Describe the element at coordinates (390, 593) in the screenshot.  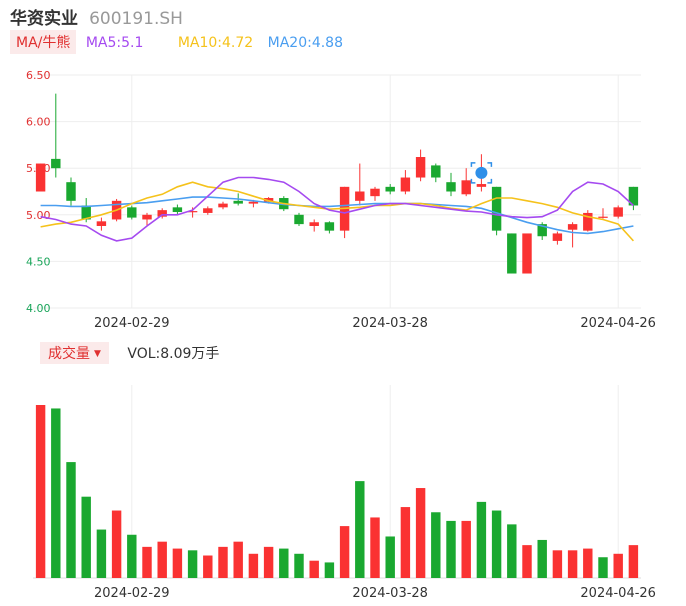
I see `volume-date-tick-label: 2024-03-28` at that location.